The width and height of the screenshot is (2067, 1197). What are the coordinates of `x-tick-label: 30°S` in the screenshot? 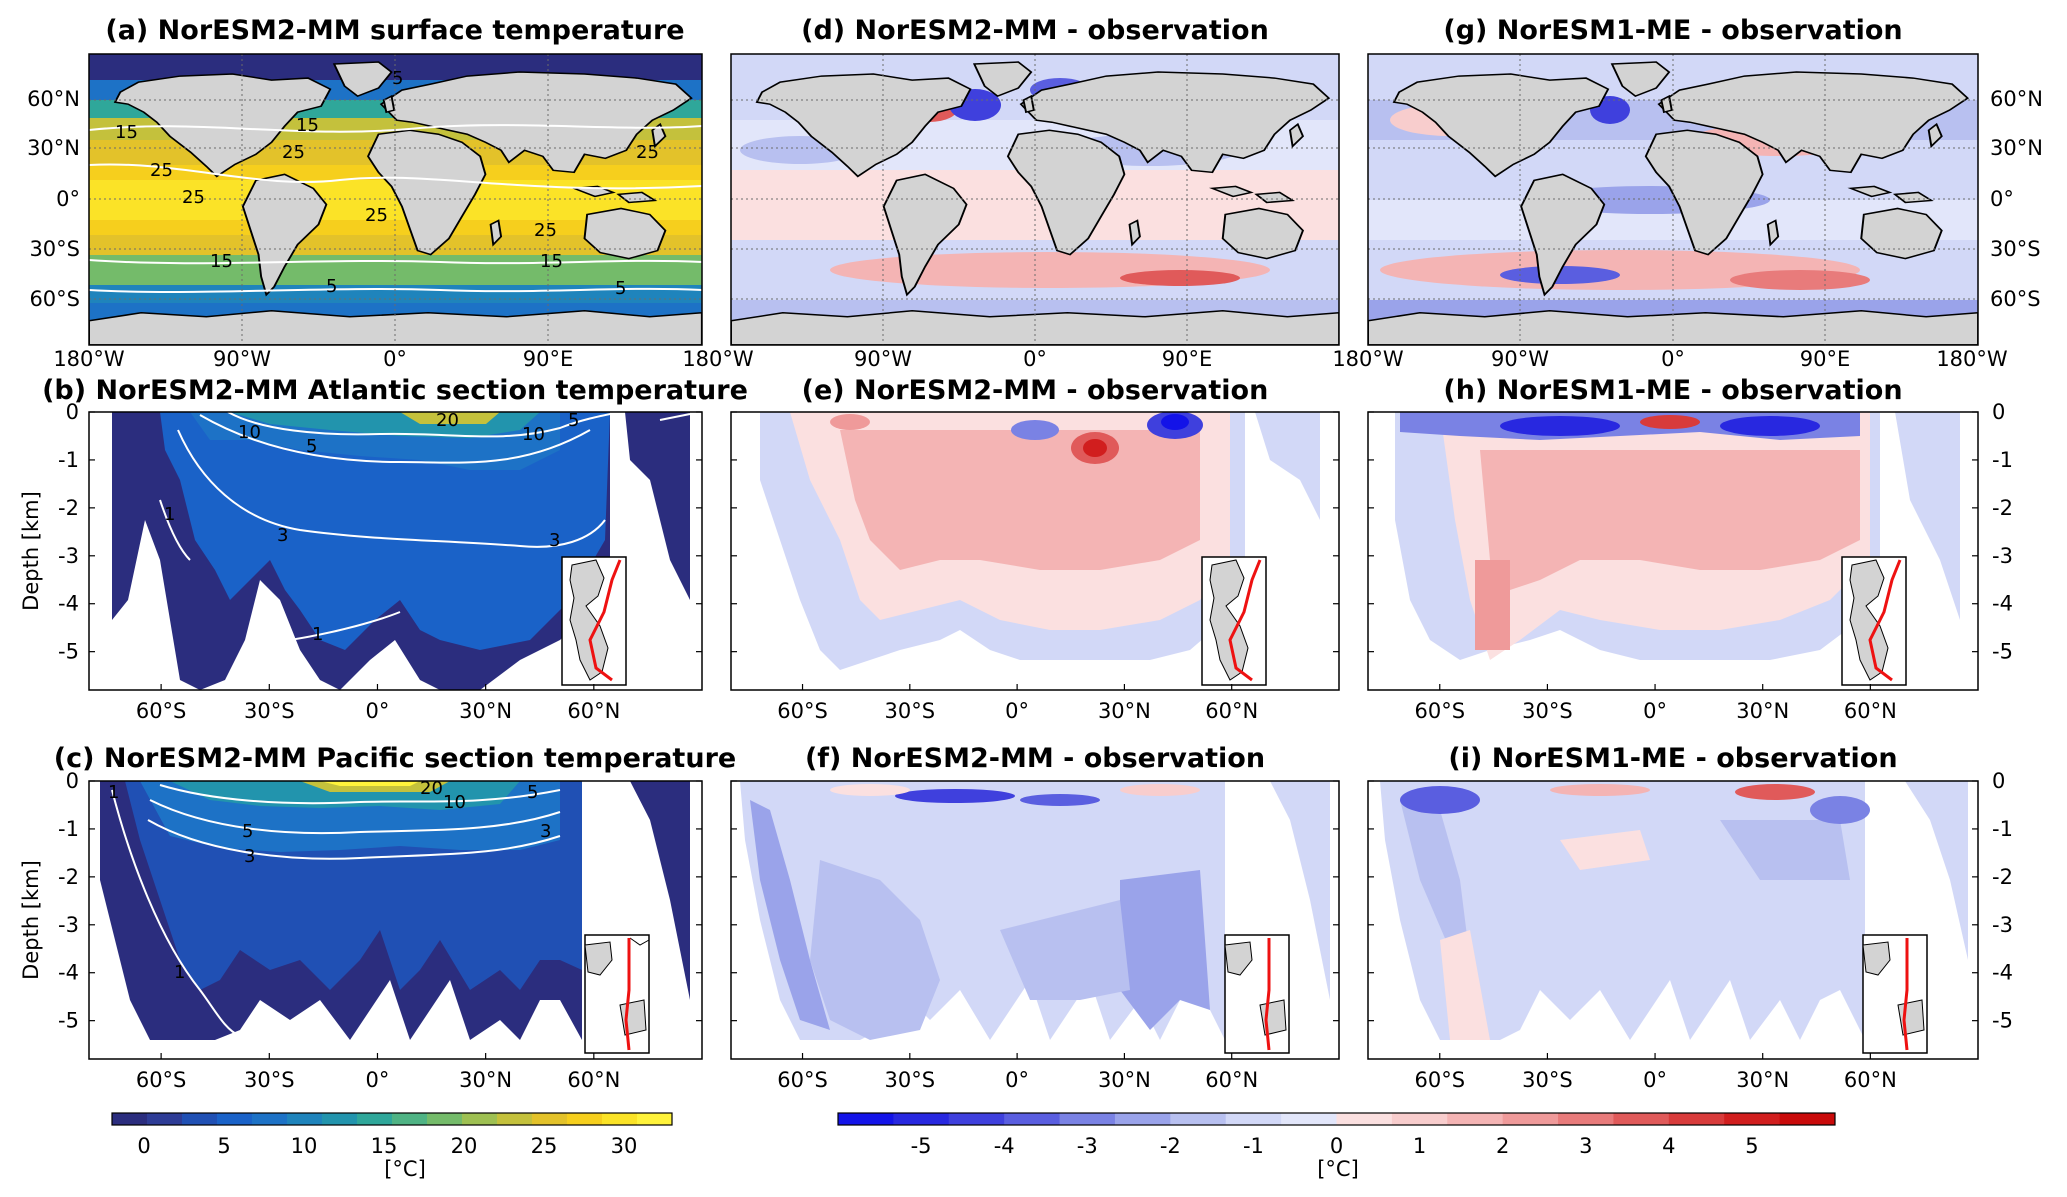 It's located at (269, 711).